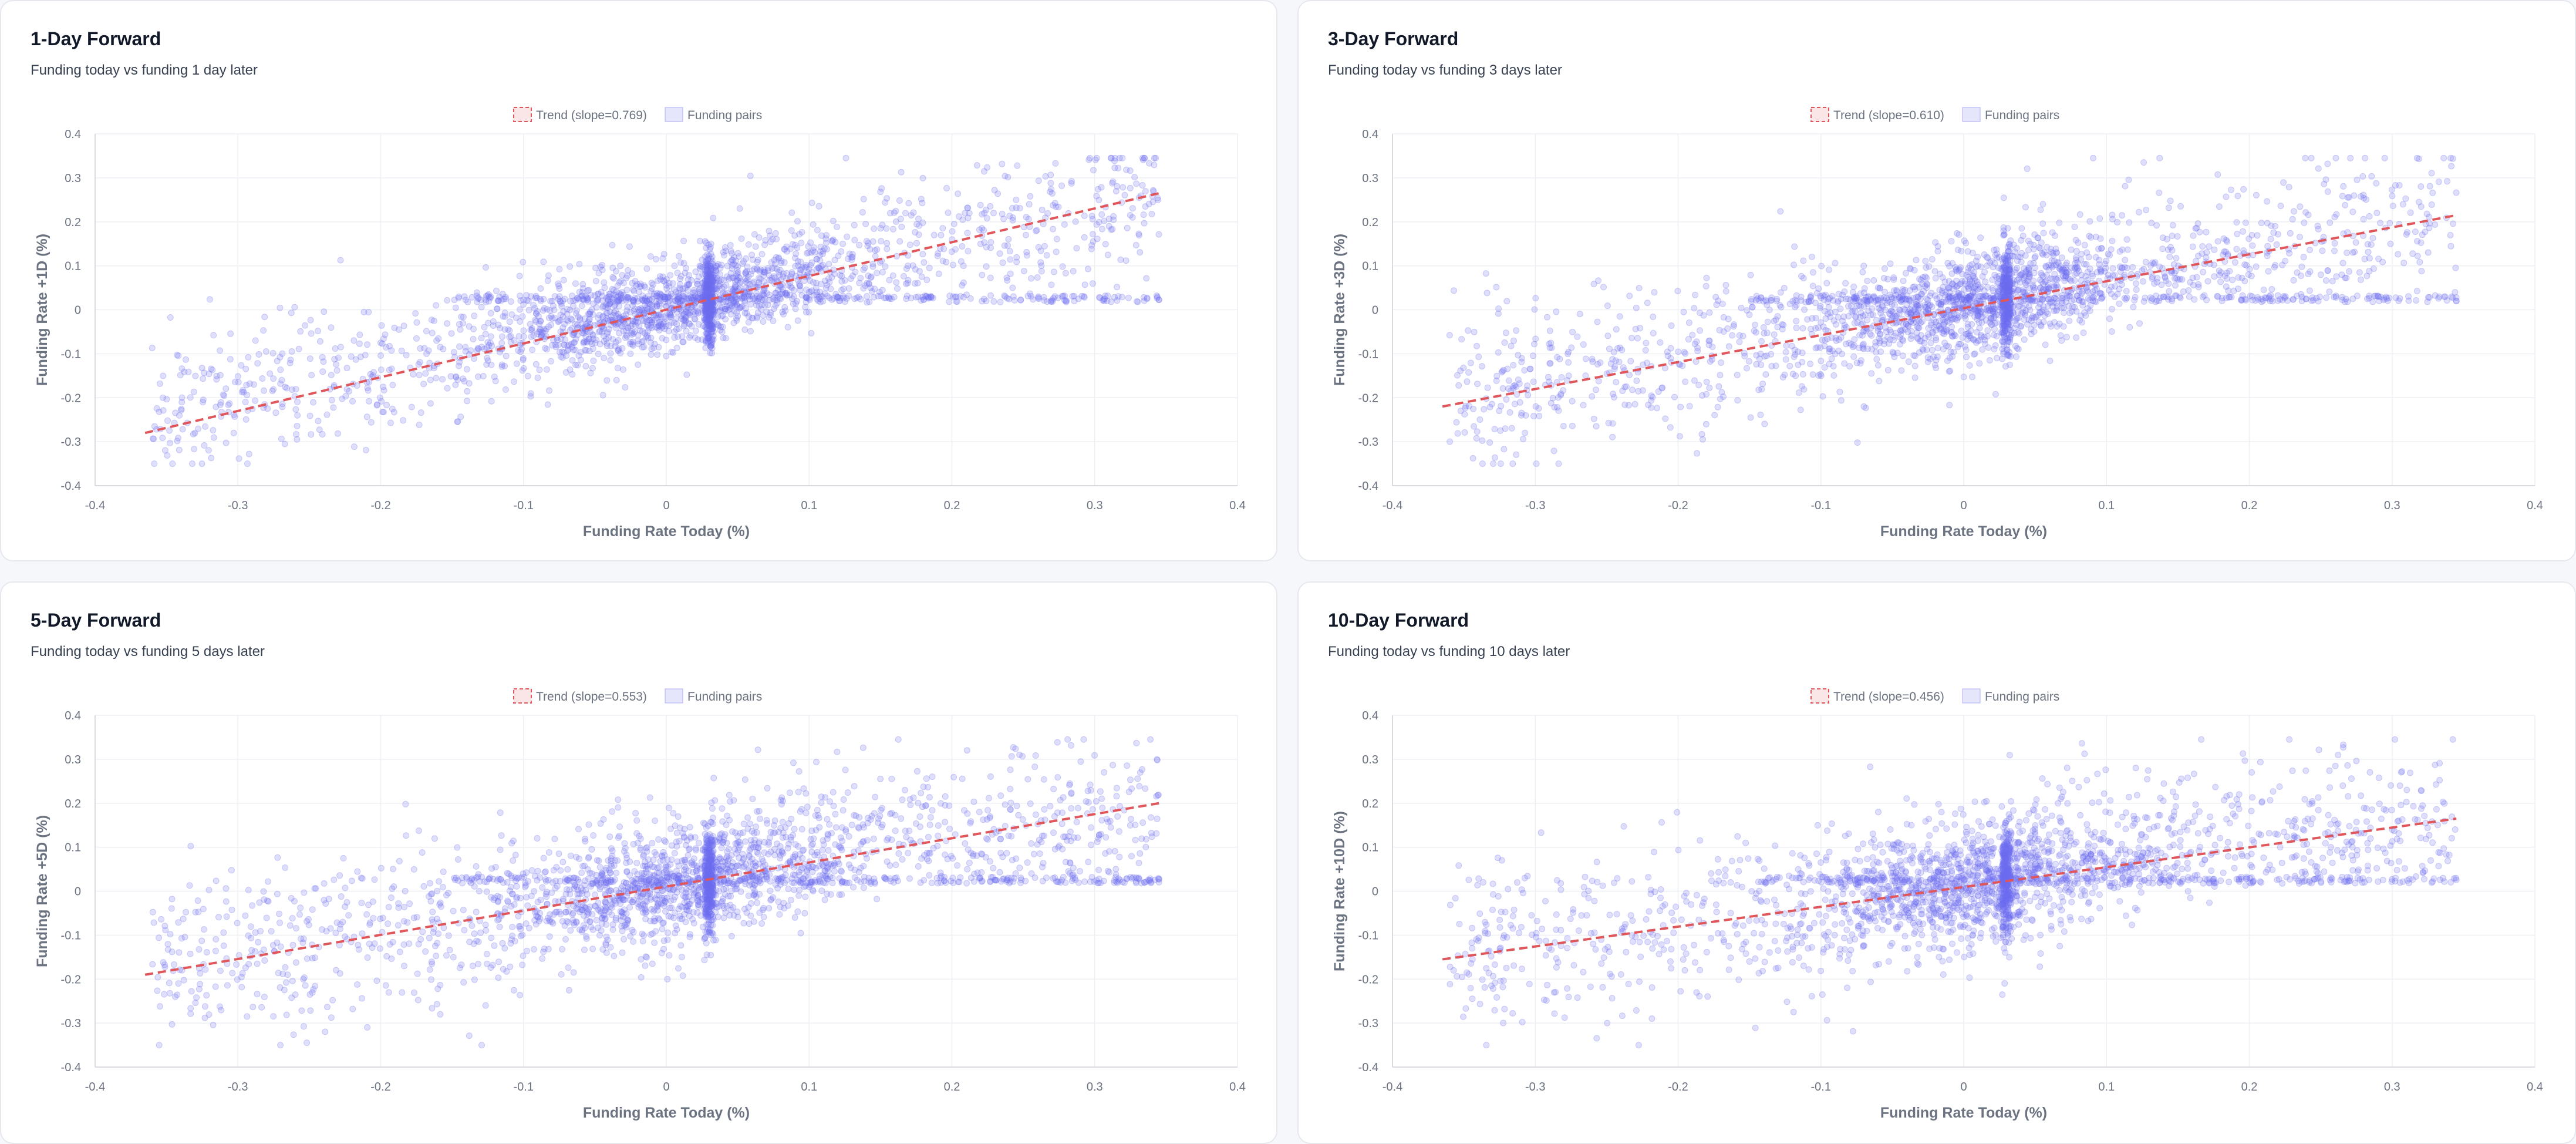  Describe the element at coordinates (73, 134) in the screenshot. I see `y-tick-label: 0.4` at that location.